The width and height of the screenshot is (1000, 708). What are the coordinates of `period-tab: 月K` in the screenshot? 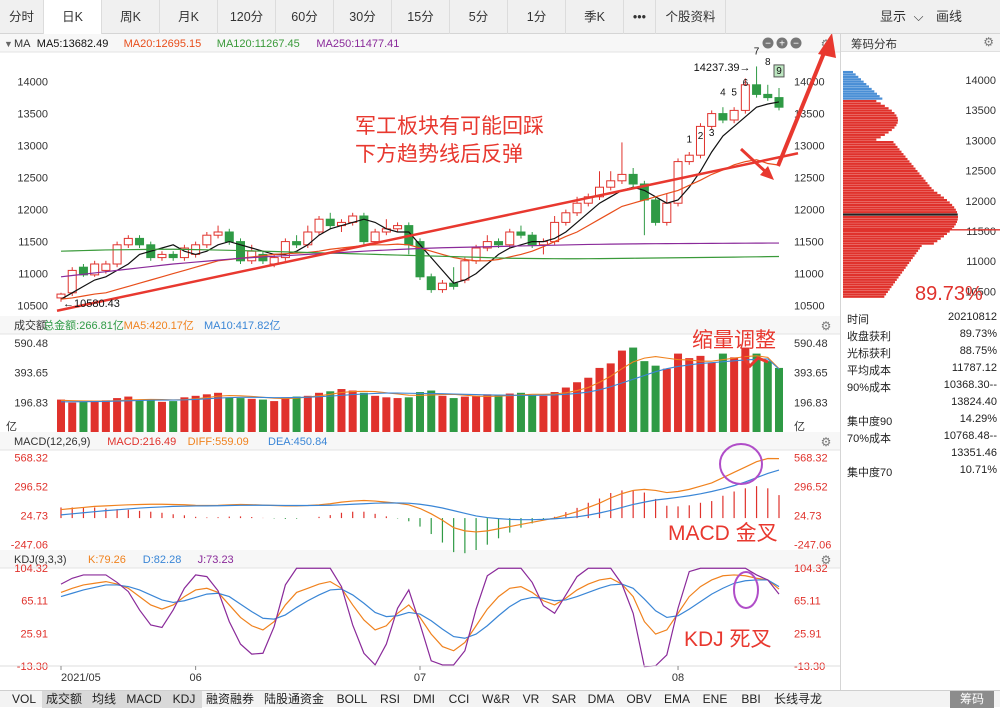 It's located at (189, 17).